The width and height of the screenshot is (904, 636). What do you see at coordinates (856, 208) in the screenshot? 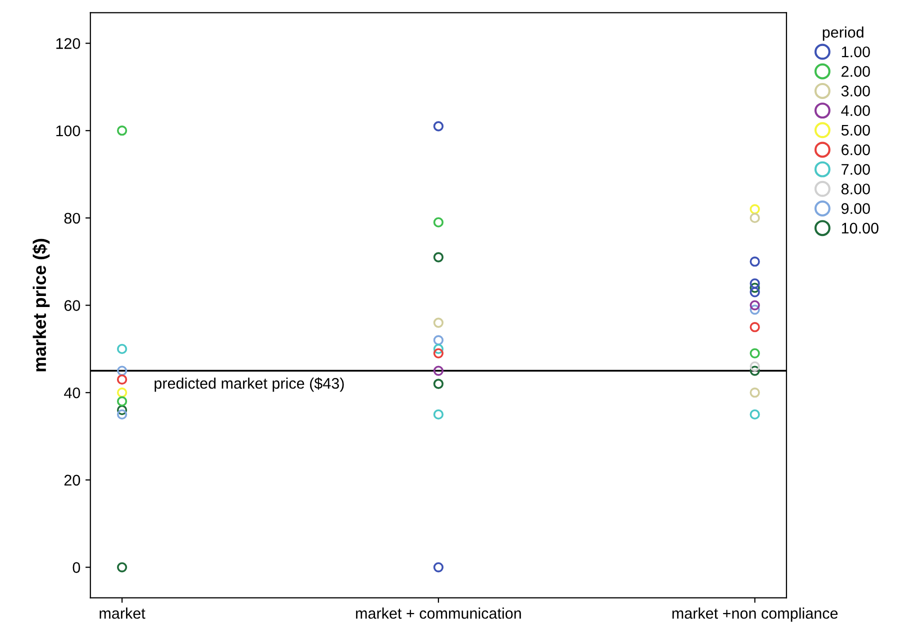
I see `legend-label: 9.00` at bounding box center [856, 208].